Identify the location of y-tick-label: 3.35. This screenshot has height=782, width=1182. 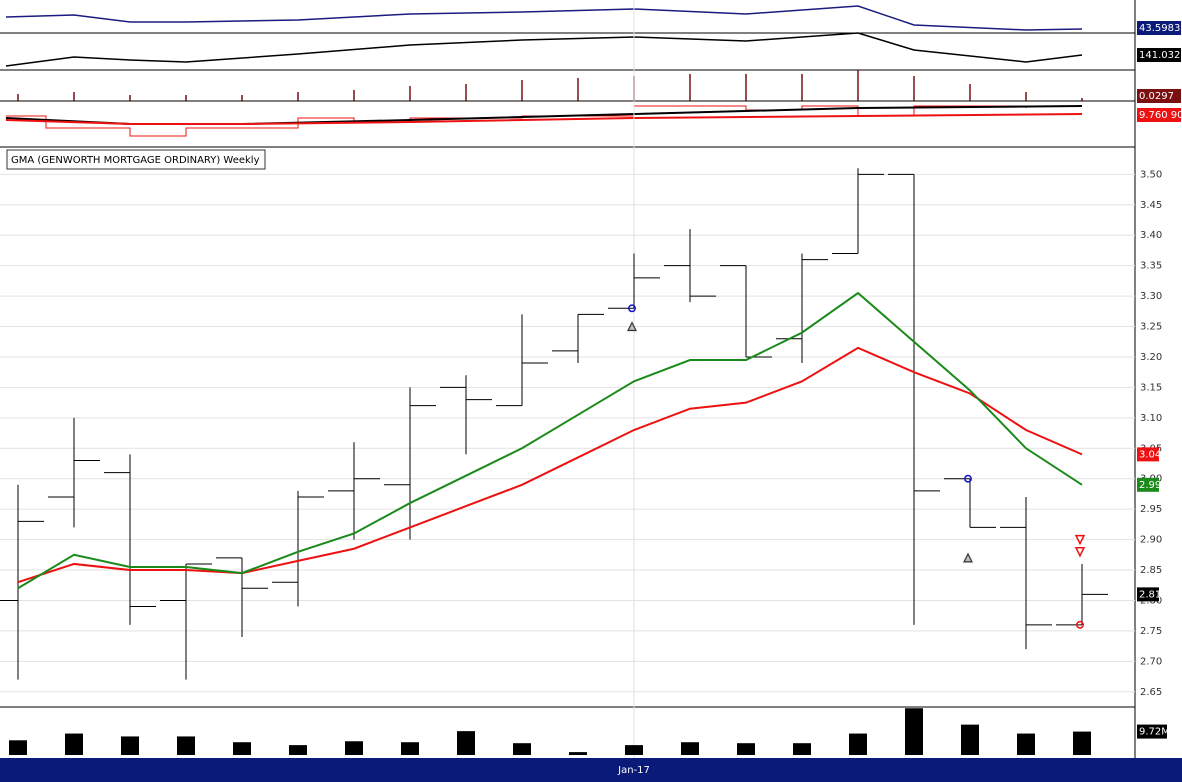
(1151, 266).